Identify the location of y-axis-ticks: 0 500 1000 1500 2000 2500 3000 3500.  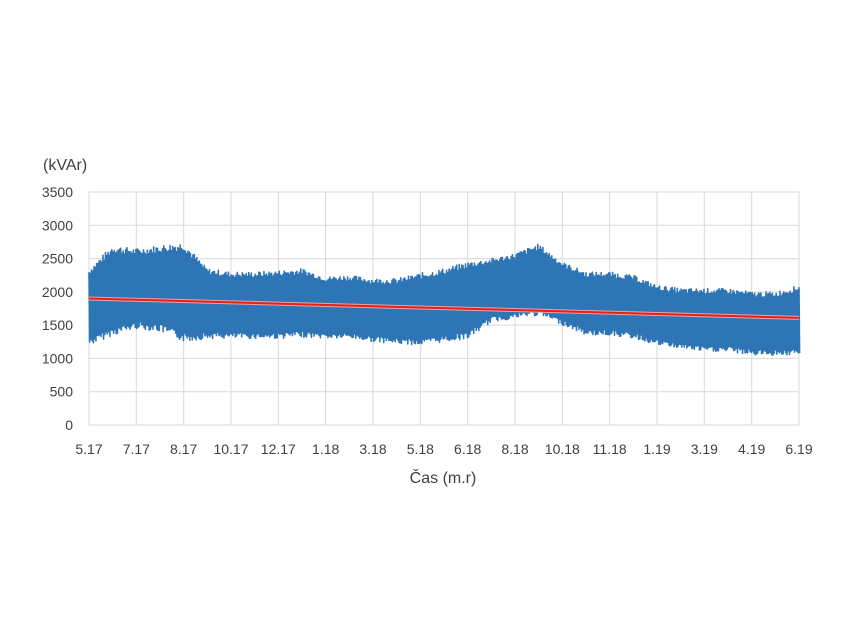
(57, 308).